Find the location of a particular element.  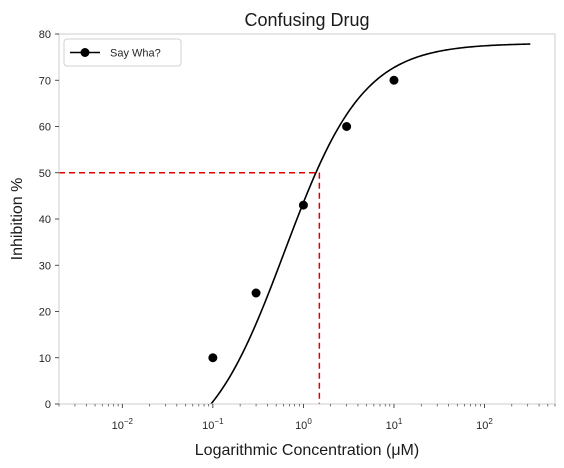

x-tick-exponent: −1 is located at coordinates (219, 421).